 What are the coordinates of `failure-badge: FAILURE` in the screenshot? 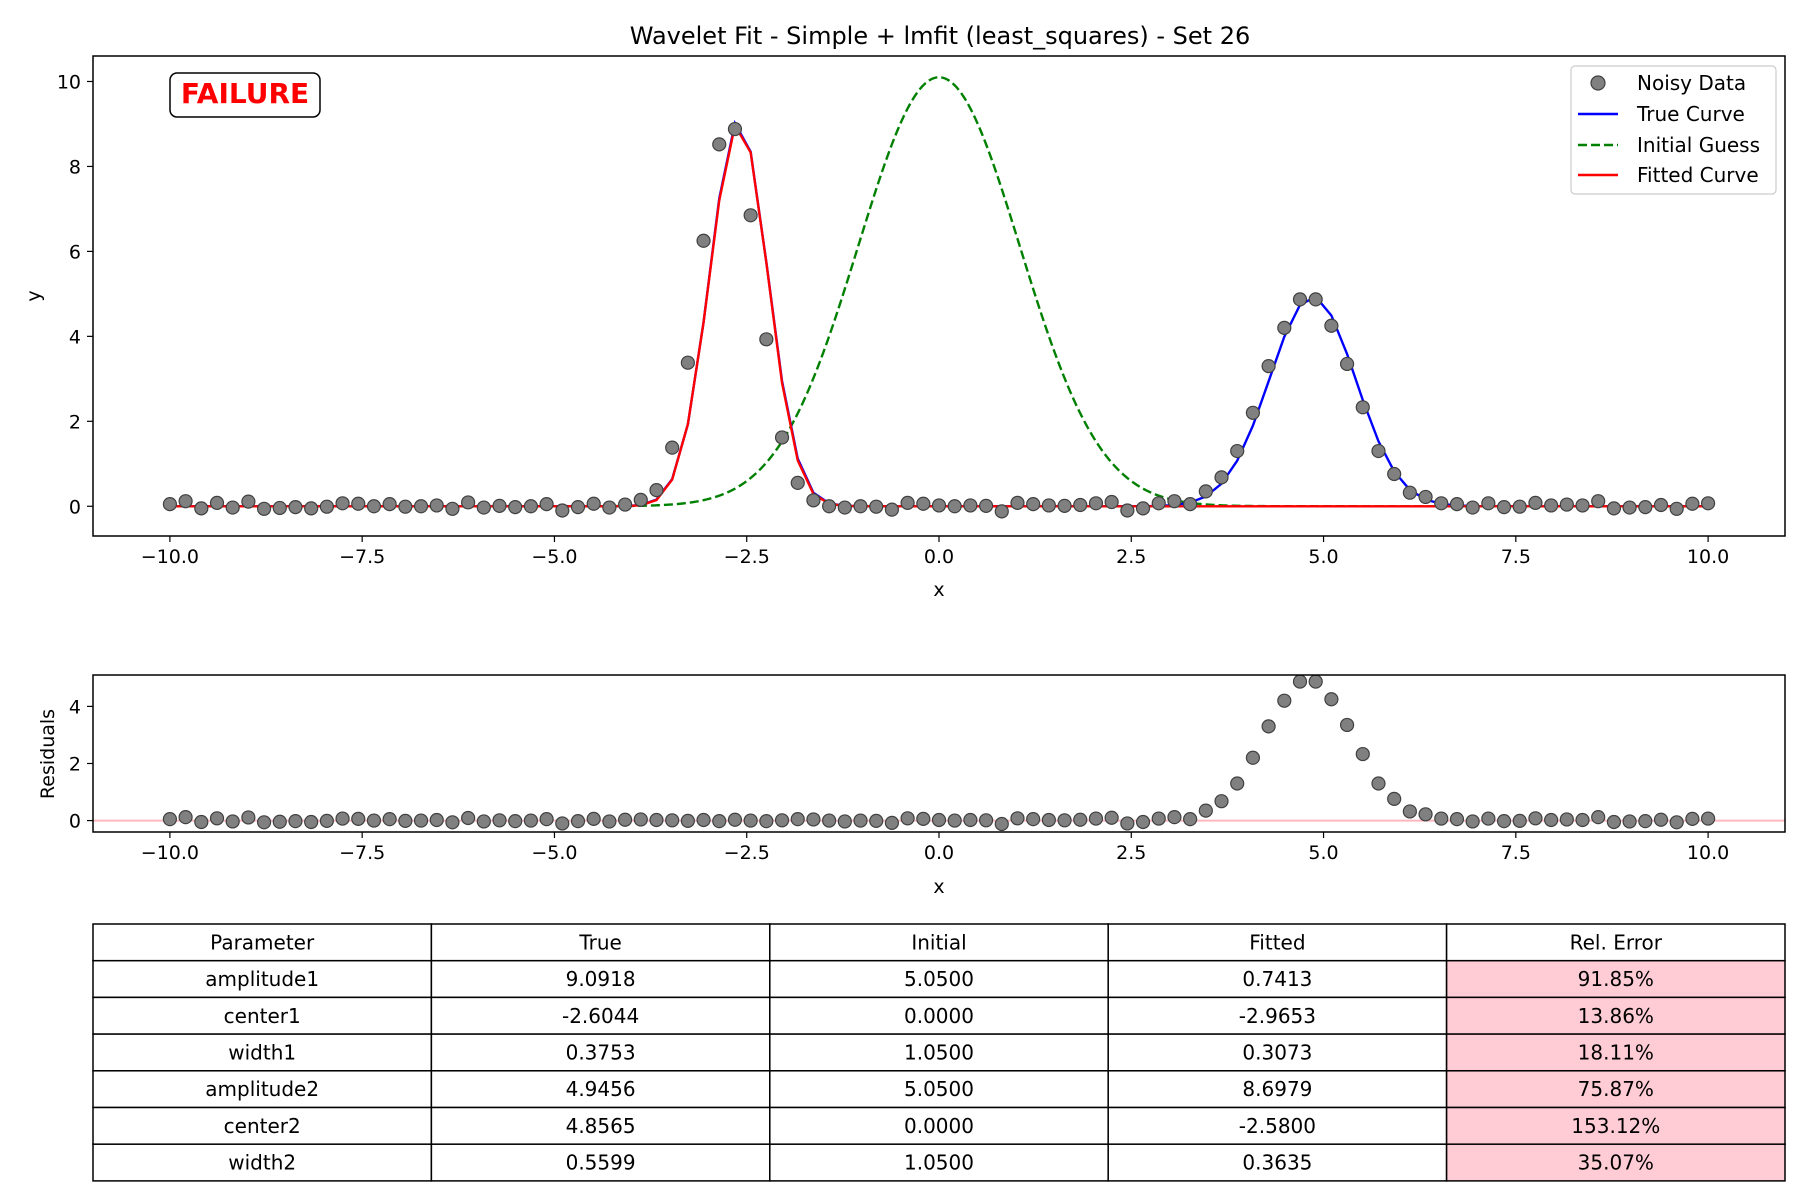 It's located at (245, 95).